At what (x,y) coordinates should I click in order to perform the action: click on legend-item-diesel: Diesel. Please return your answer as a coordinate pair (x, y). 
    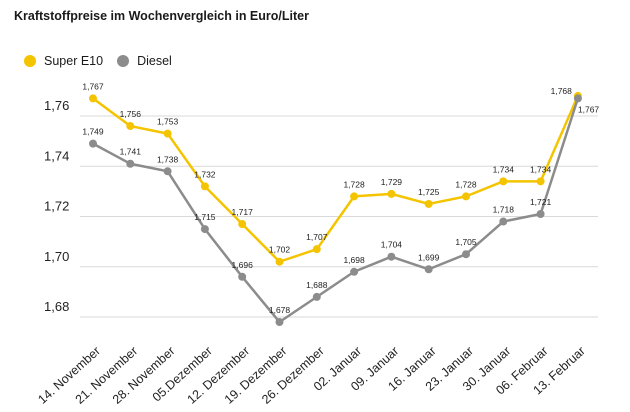
    Looking at the image, I should click on (144, 61).